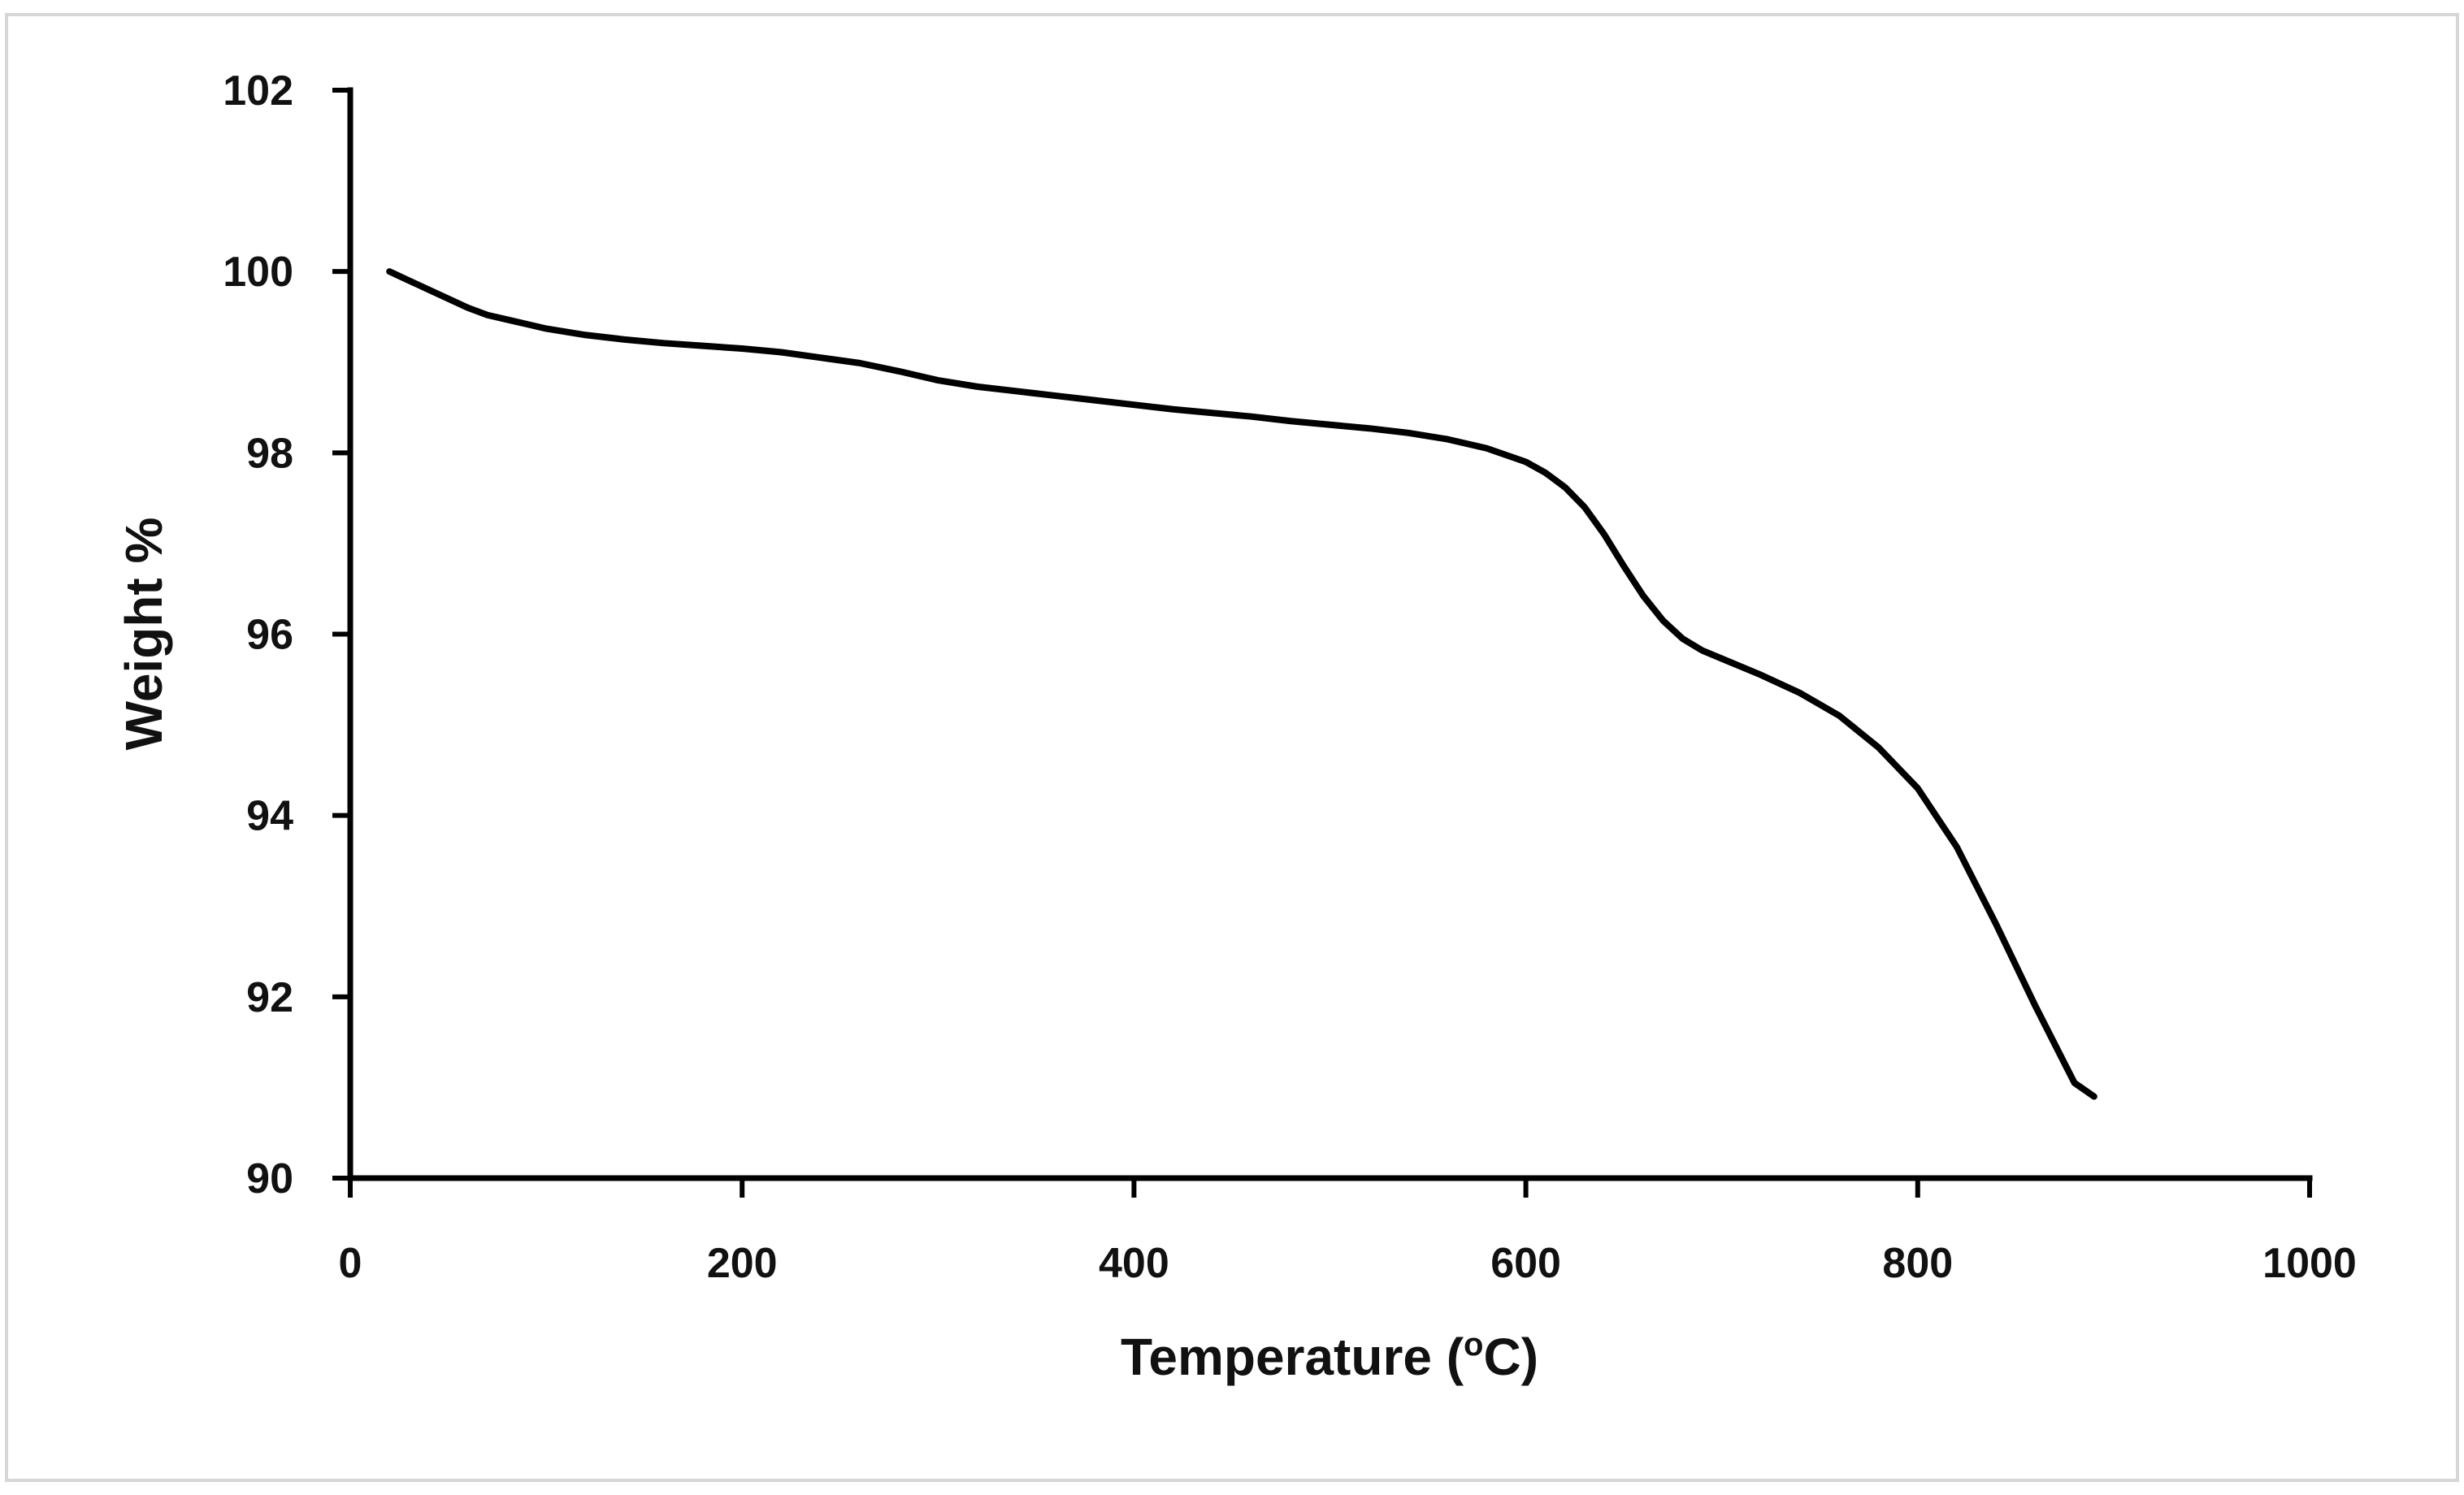  What do you see at coordinates (743, 1263) in the screenshot?
I see `x-tick-label: 200` at bounding box center [743, 1263].